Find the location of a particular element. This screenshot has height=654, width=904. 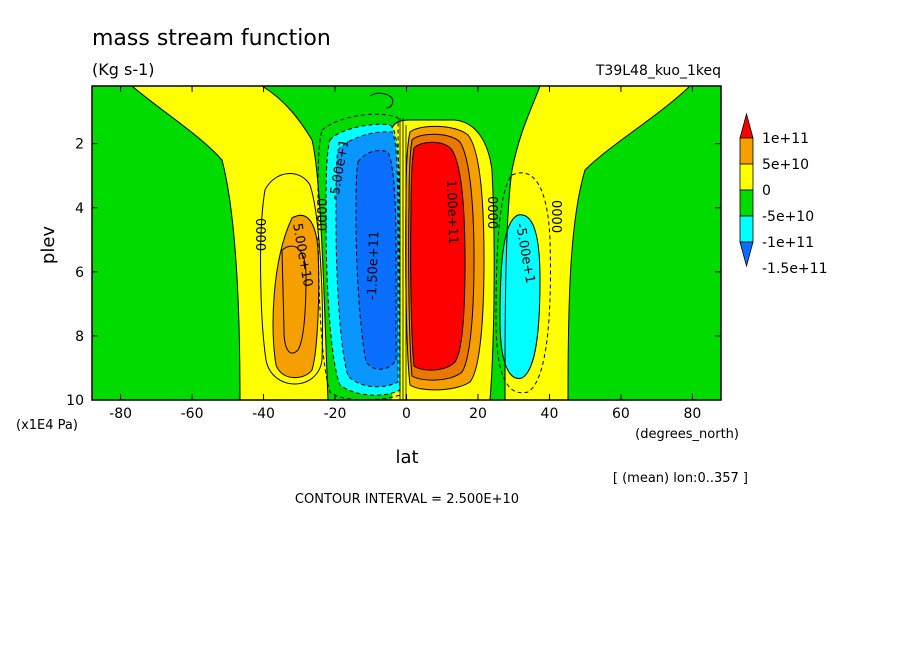

colorbar-label: 5e+10 is located at coordinates (785, 165).